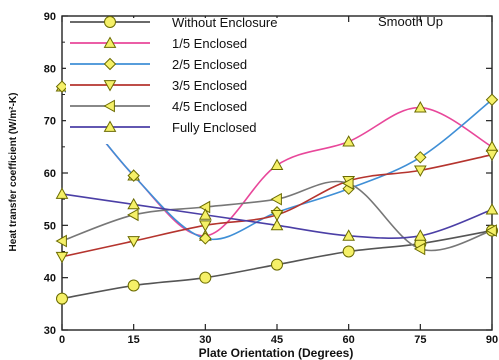 This screenshot has height=360, width=499. I want to click on series-6-markers, so click(277, 214).